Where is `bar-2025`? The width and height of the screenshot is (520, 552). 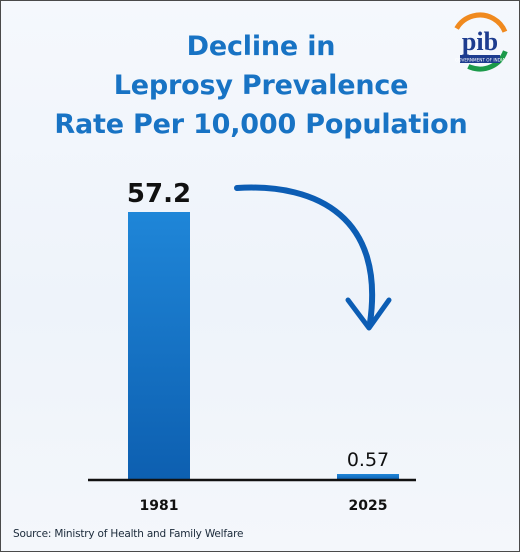
bar-2025 is located at coordinates (368, 477).